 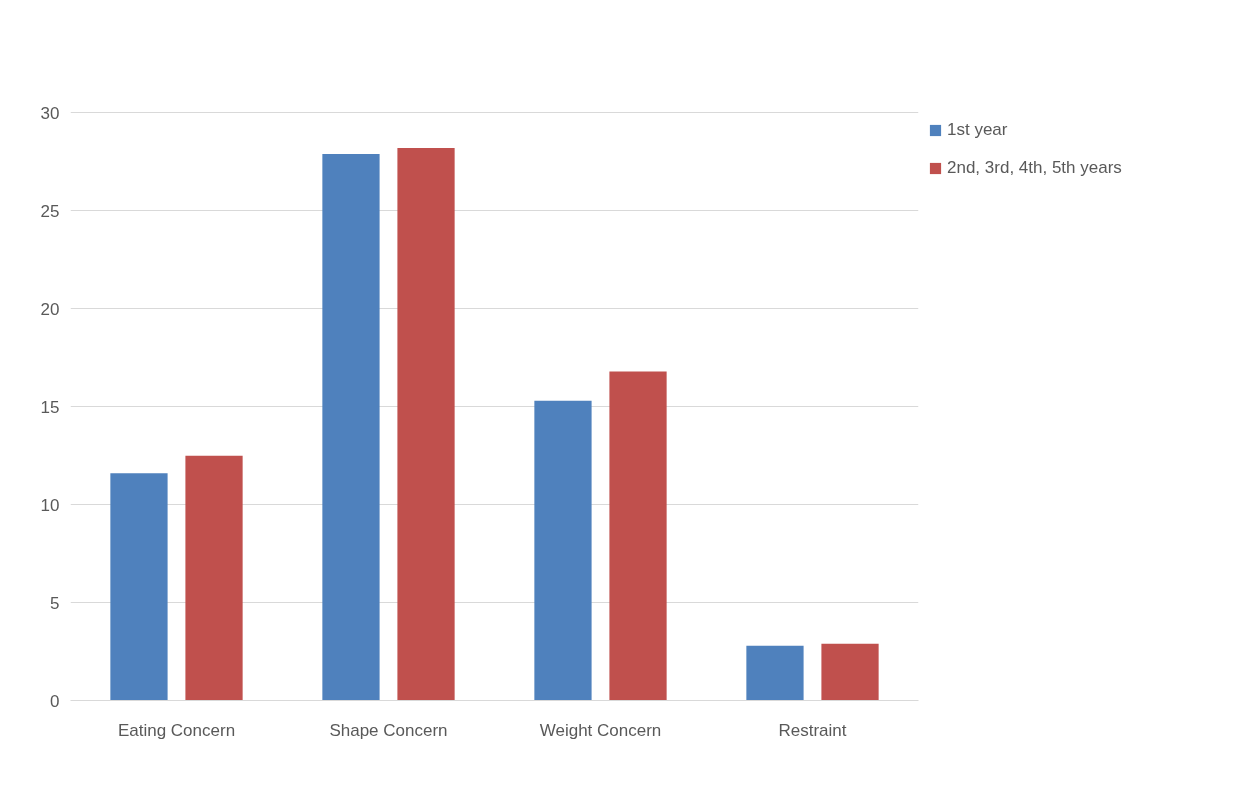 What do you see at coordinates (50, 505) in the screenshot?
I see `y-tick-label: 10` at bounding box center [50, 505].